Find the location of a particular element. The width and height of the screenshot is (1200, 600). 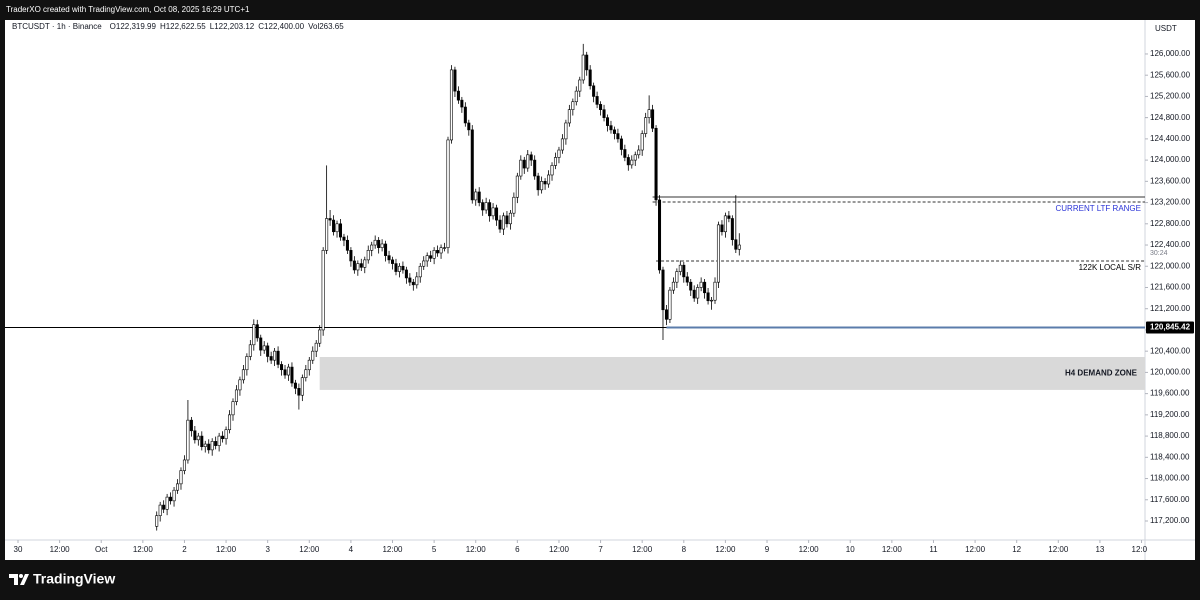

y-tick-label: 120,400.00 is located at coordinates (1170, 350).